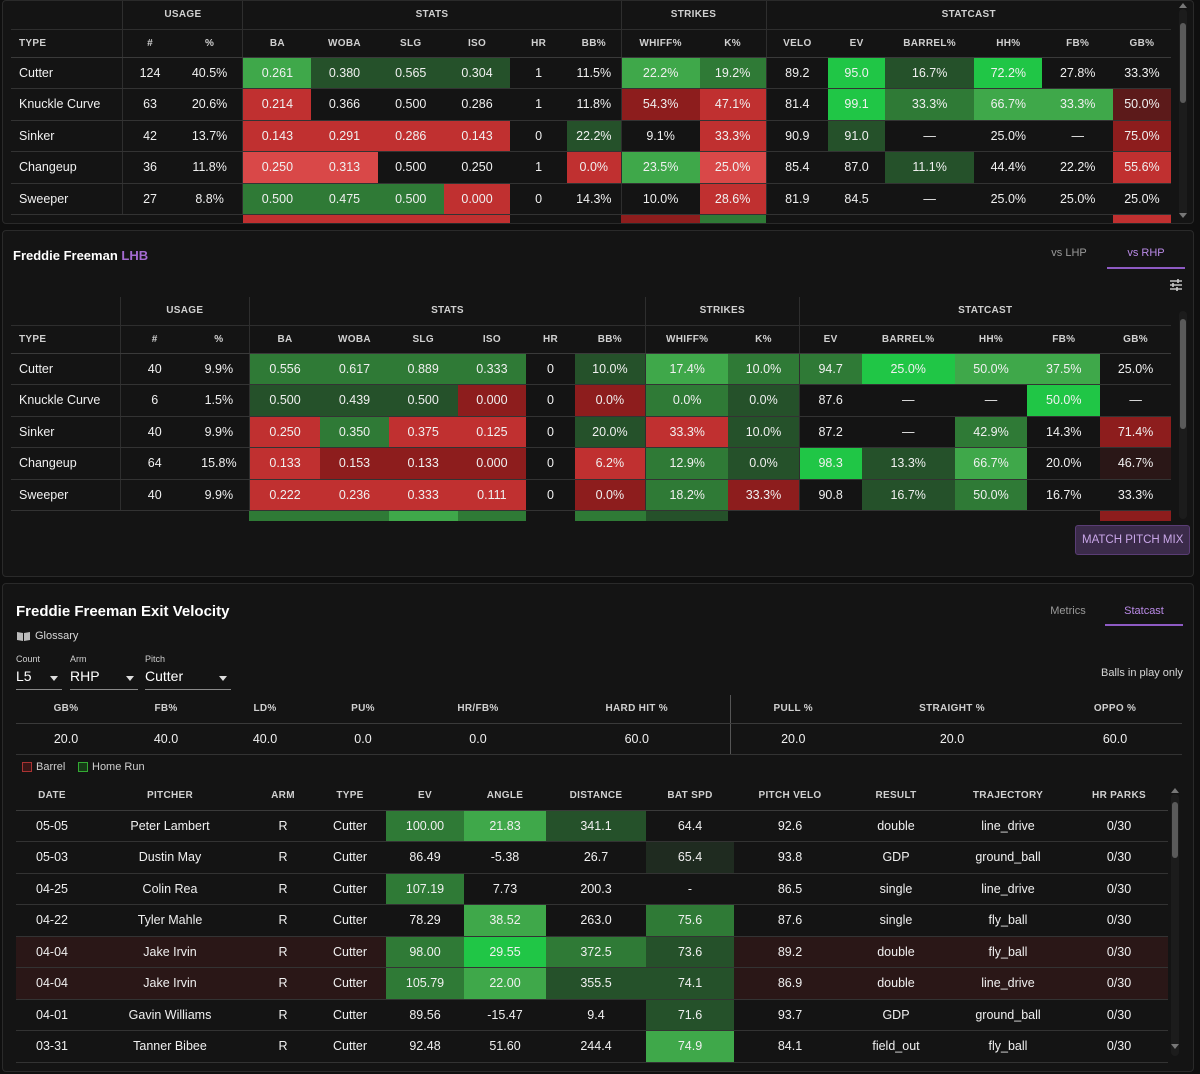 Image resolution: width=1200 pixels, height=1074 pixels. I want to click on legend-barrel: Barrel, so click(43, 767).